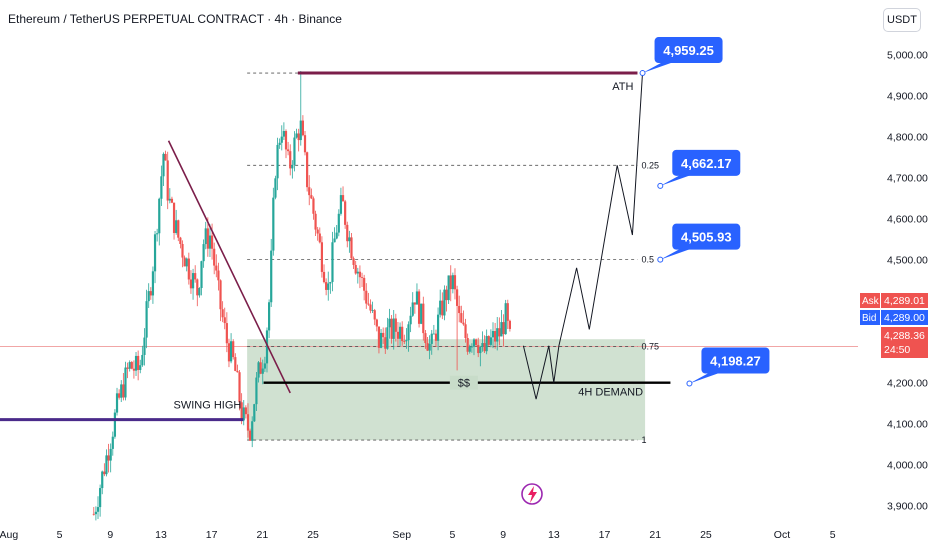 Image resolution: width=932 pixels, height=550 pixels. What do you see at coordinates (503, 535) in the screenshot?
I see `x-axis-tick-label: 9` at bounding box center [503, 535].